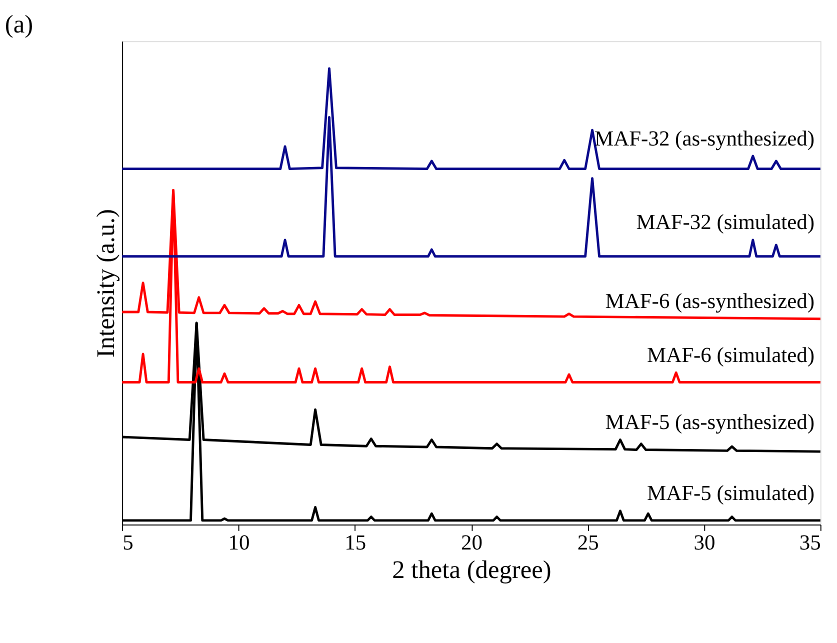  I want to click on y-axis-title: Intensity (a.u.), so click(106, 283).